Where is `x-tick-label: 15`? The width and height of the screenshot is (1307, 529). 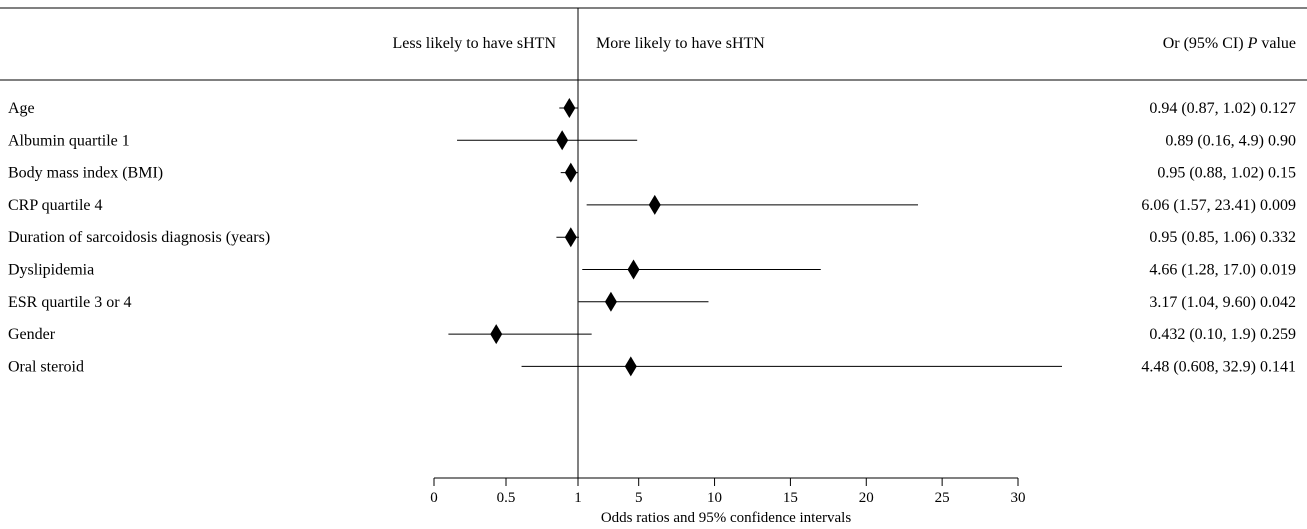 x-tick-label: 15 is located at coordinates (790, 498).